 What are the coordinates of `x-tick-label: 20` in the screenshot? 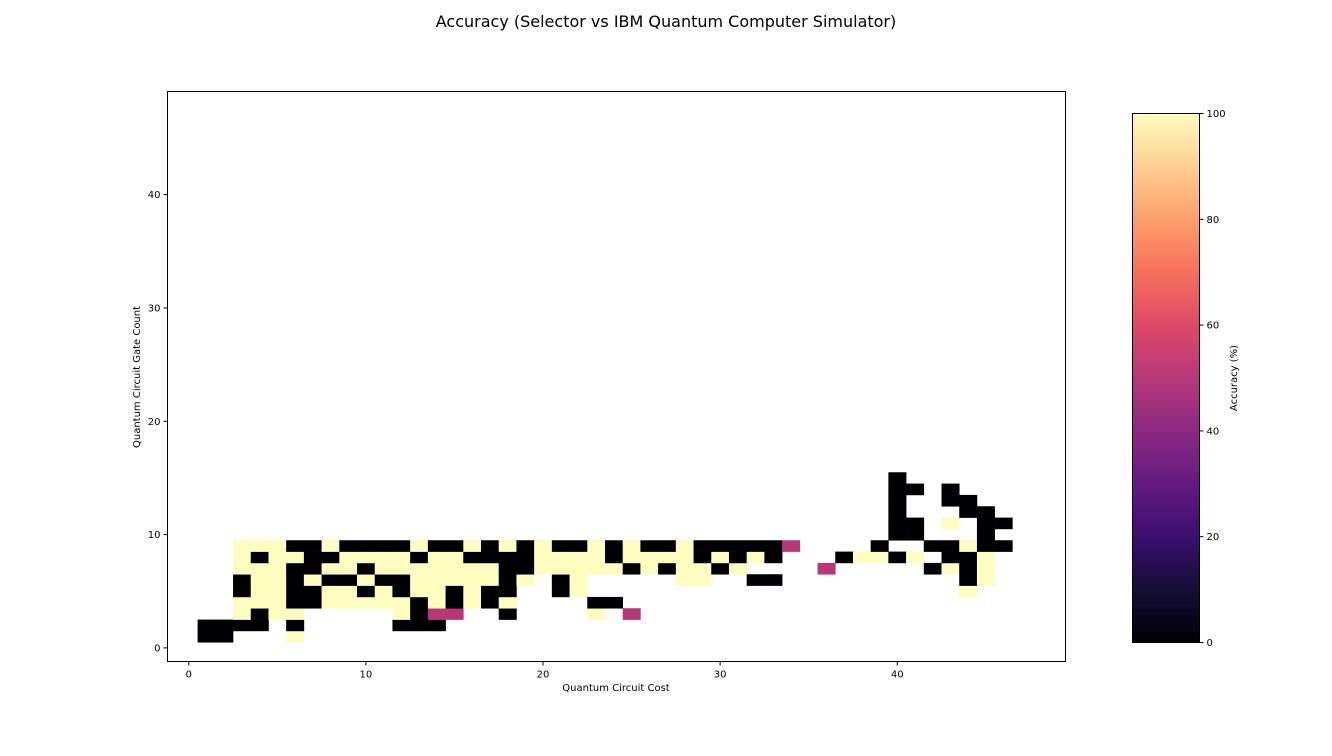 It's located at (543, 675).